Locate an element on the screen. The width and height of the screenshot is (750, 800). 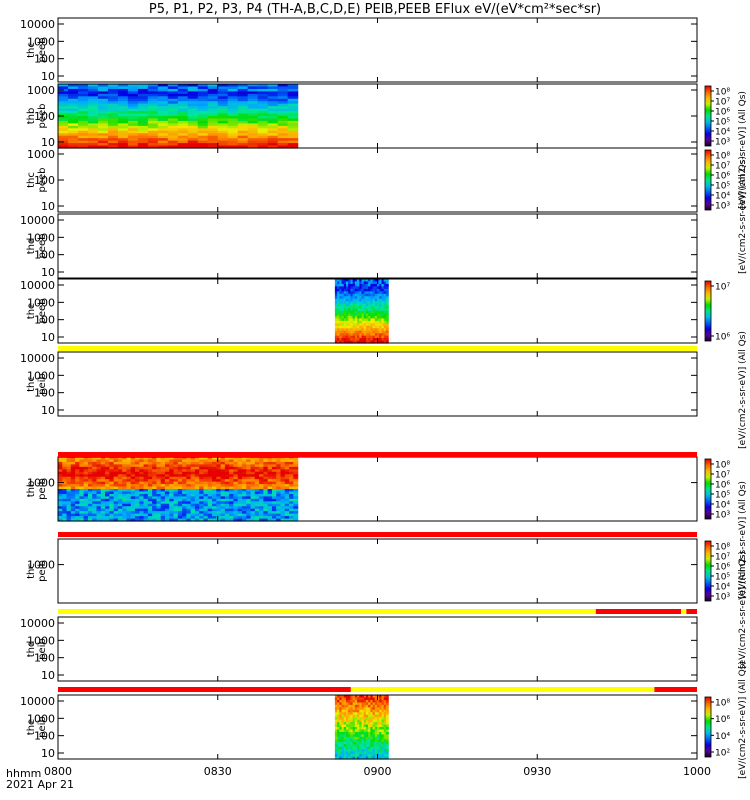
y-tick-label: 10000 is located at coordinates (37, 358).